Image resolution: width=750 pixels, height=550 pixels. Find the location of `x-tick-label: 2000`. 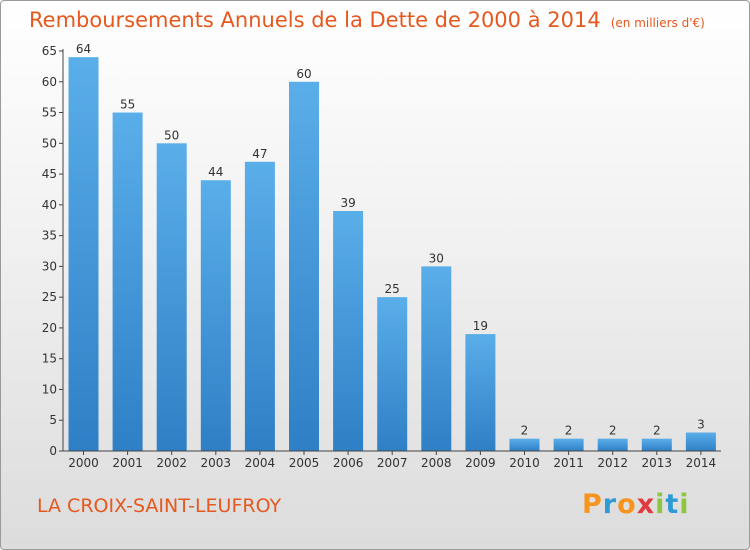

x-tick-label: 2000 is located at coordinates (83, 463).